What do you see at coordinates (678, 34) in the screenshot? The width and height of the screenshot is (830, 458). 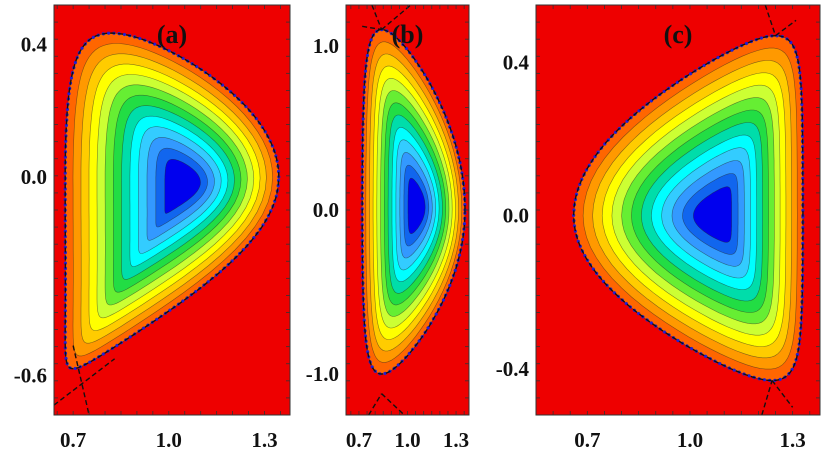 I see `panel-label: (c)` at bounding box center [678, 34].